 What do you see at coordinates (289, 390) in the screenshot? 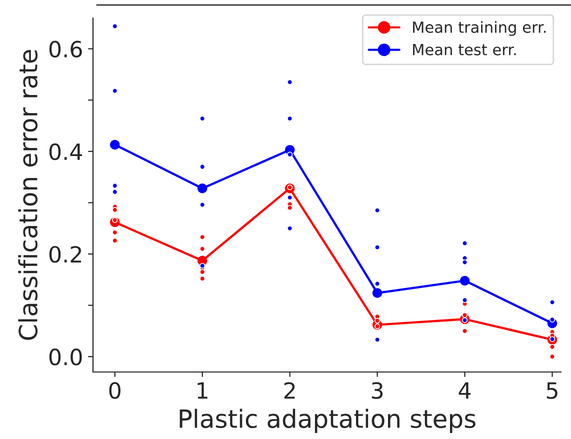
I see `x-tick-label: 2` at bounding box center [289, 390].